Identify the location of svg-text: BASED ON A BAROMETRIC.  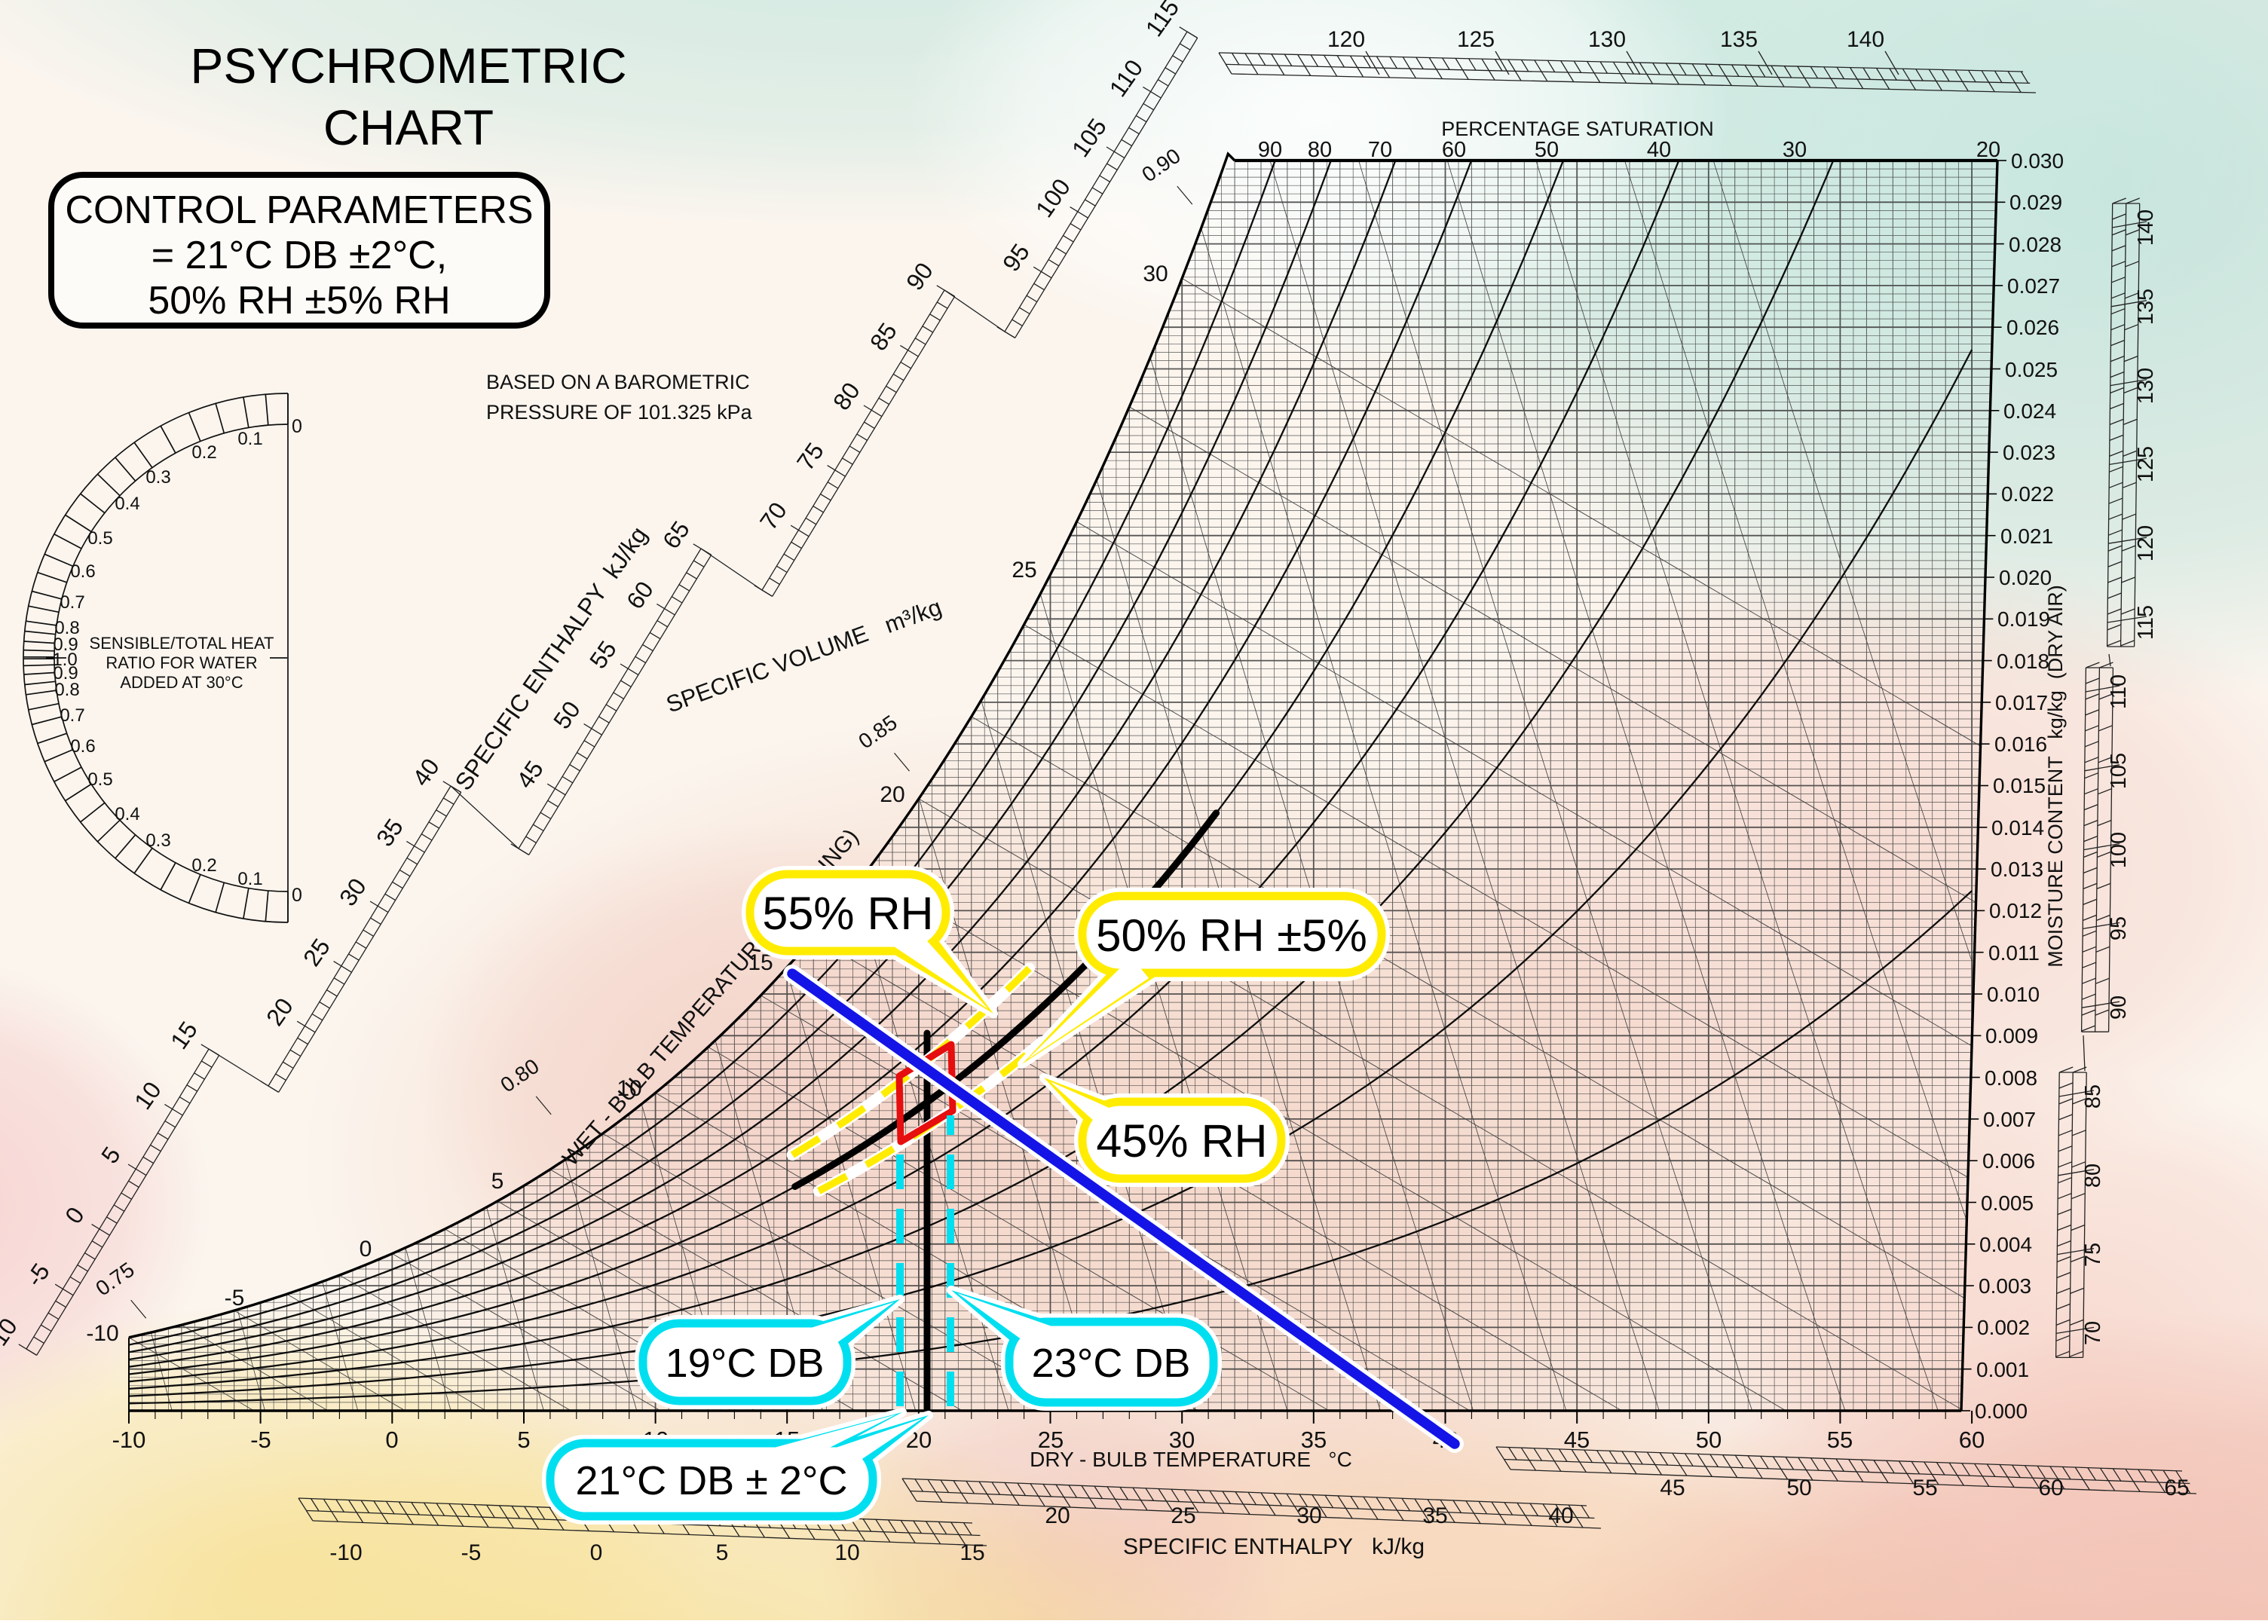
(618, 382).